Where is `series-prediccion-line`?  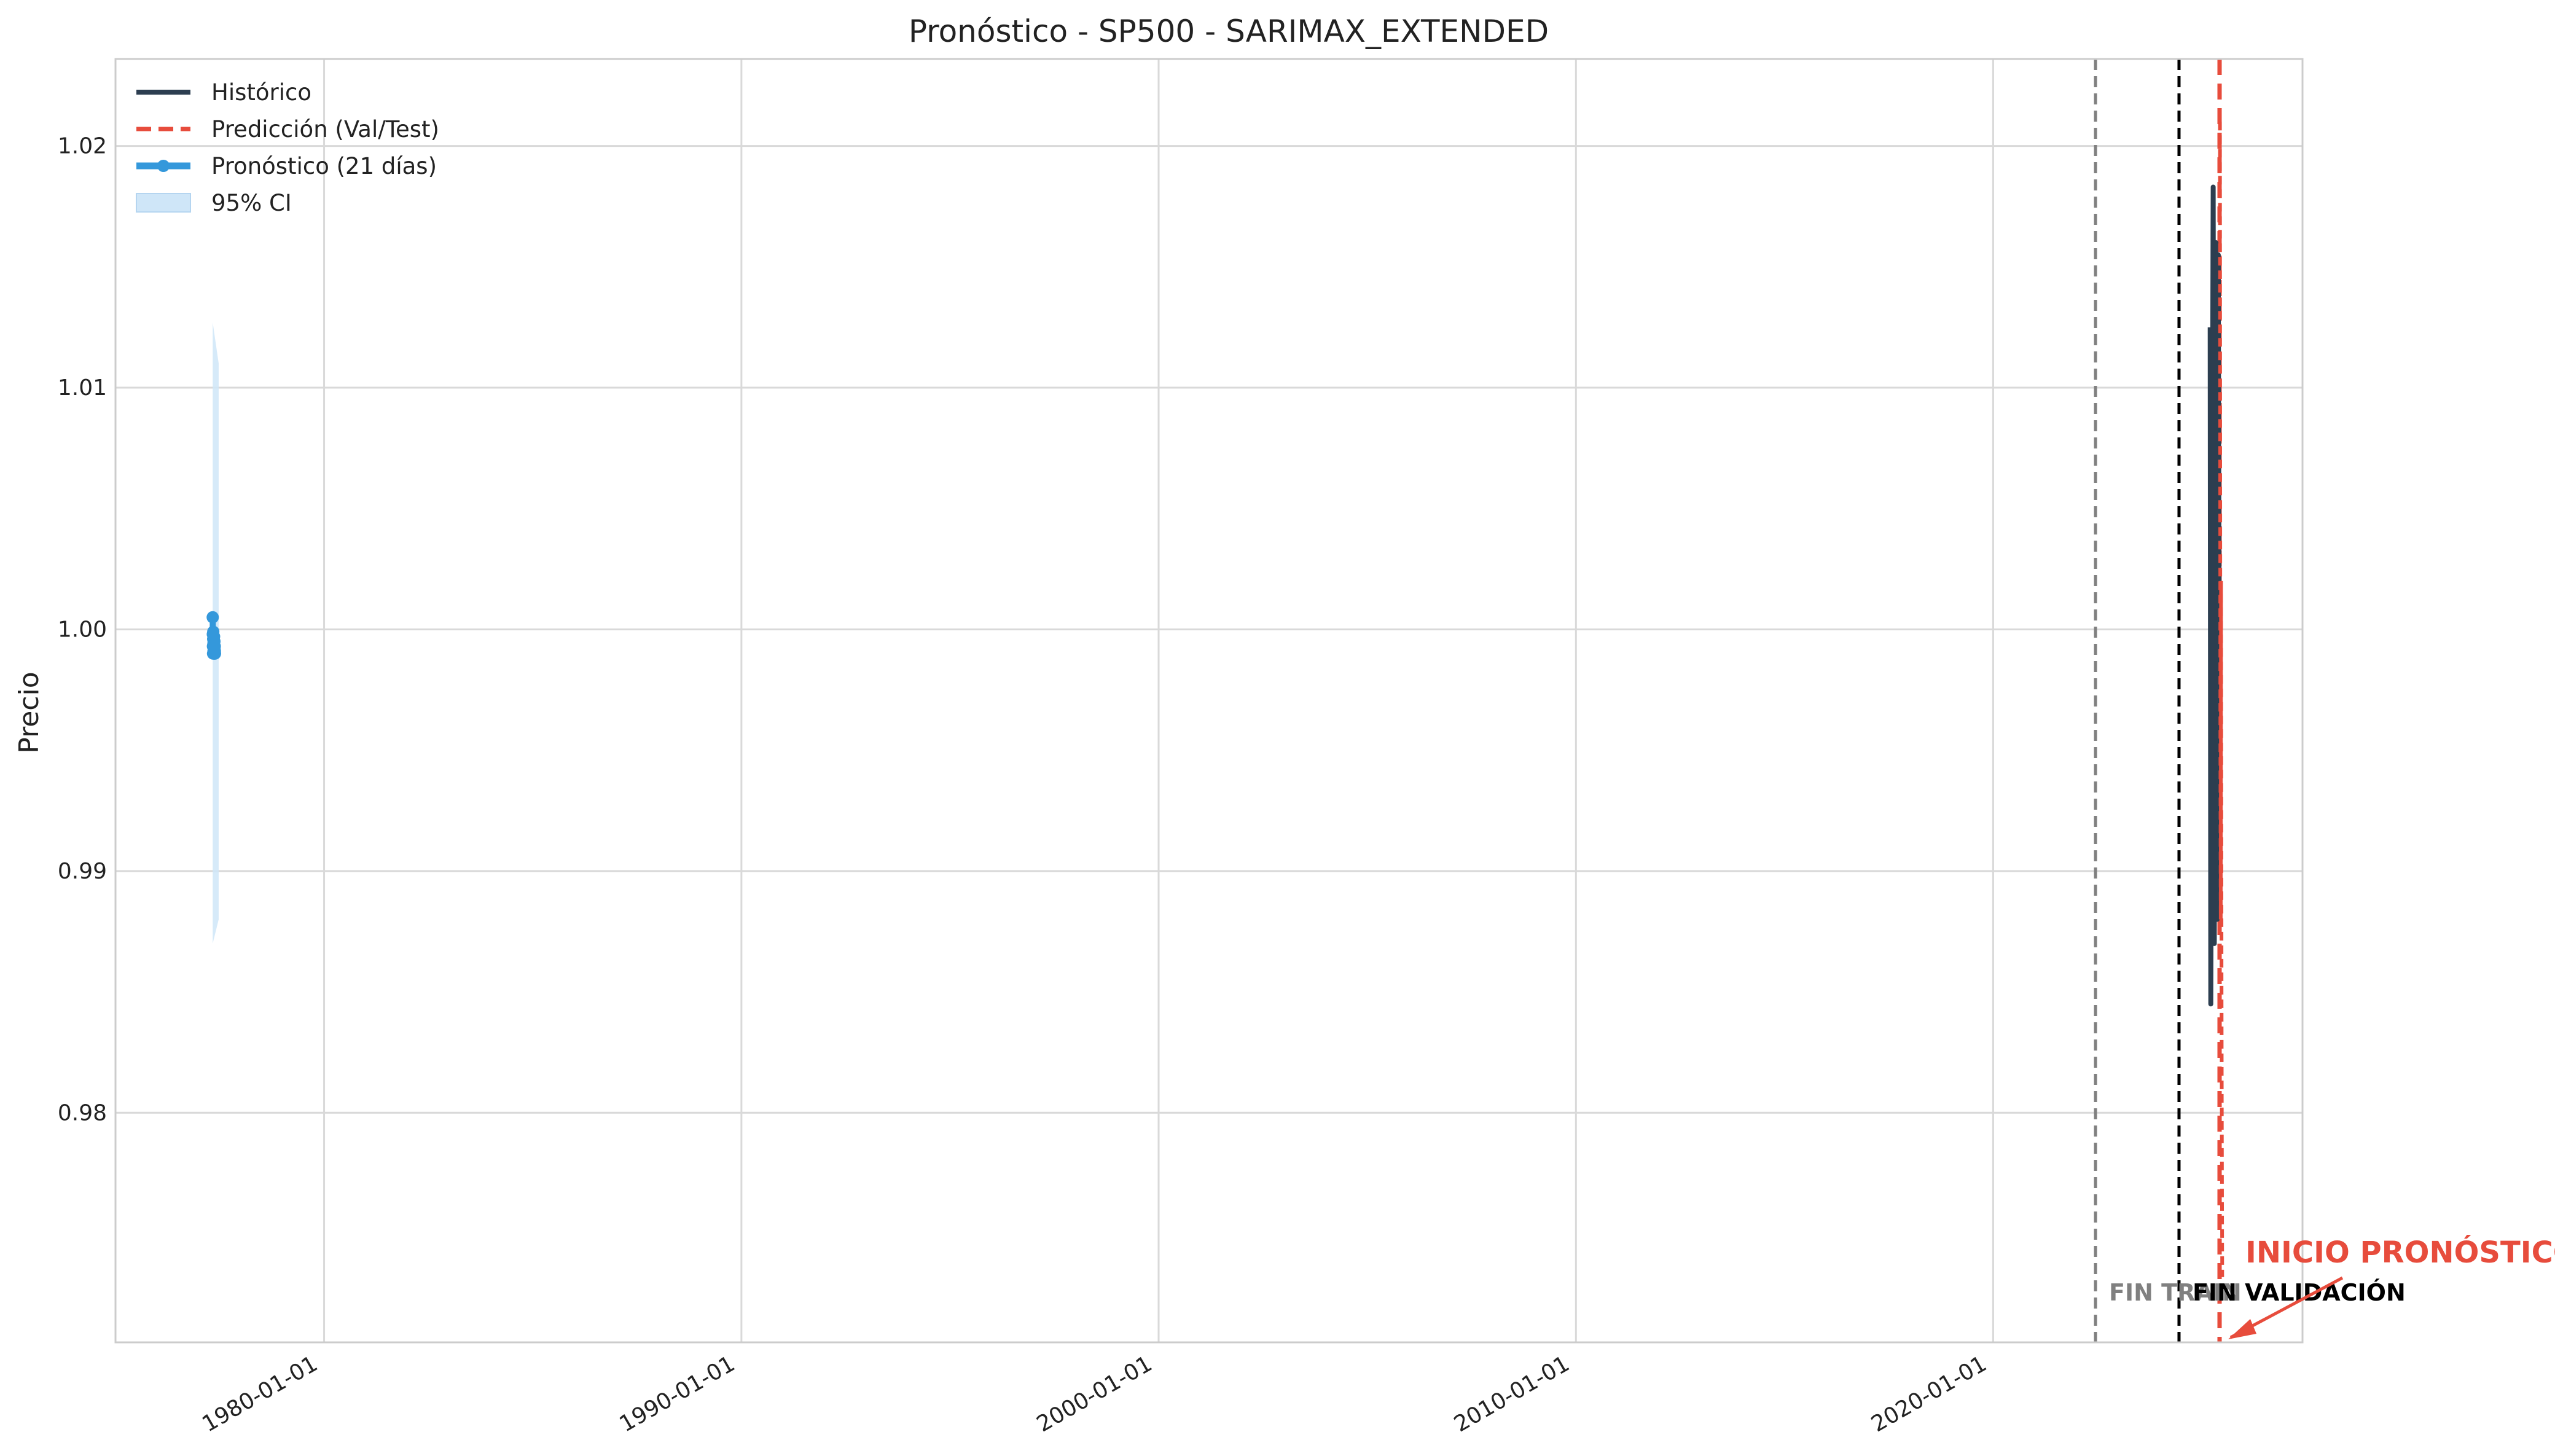 series-prediccion-line is located at coordinates (2221, 699).